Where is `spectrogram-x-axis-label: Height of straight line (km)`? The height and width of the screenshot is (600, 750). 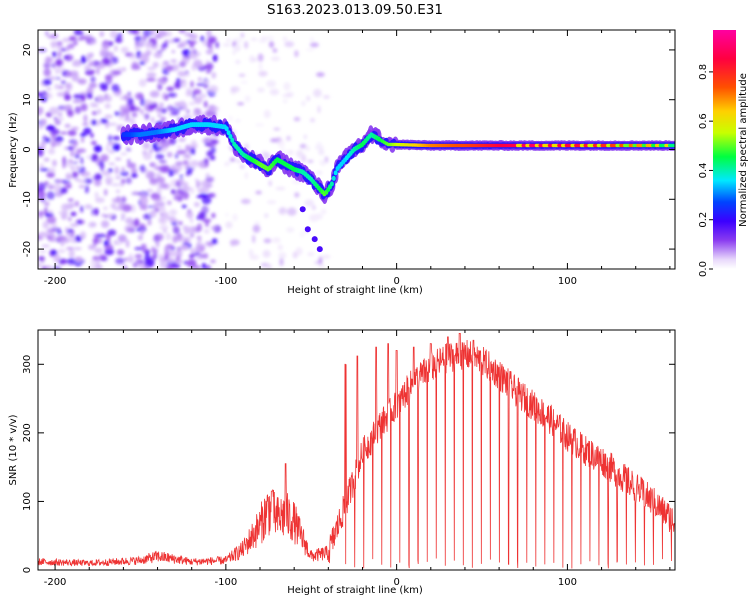 spectrogram-x-axis-label: Height of straight line (km) is located at coordinates (355, 290).